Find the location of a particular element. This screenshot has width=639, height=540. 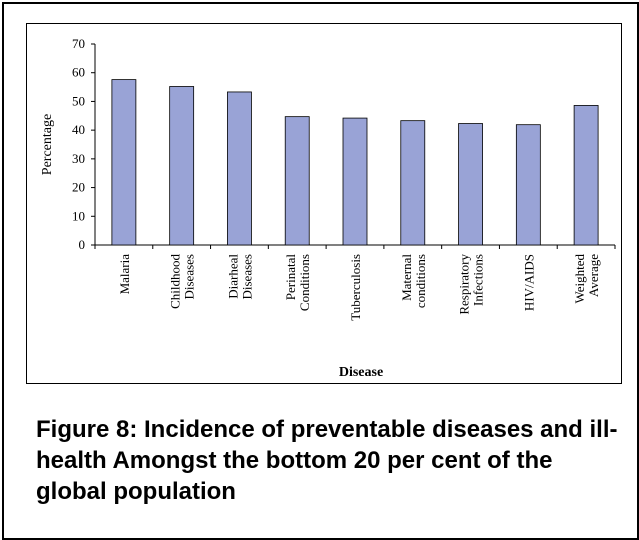

x-tick-label: Weighted is located at coordinates (579, 279).